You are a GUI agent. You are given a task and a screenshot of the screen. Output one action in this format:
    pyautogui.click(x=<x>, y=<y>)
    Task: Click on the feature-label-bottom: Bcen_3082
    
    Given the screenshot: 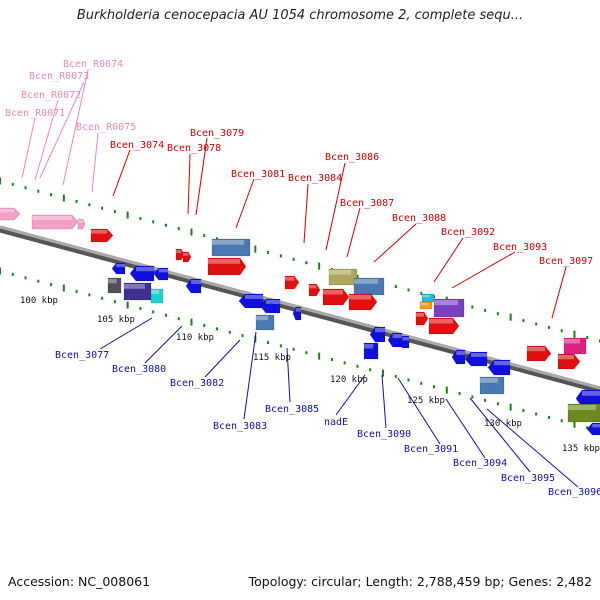 What is the action you would take?
    pyautogui.click(x=197, y=383)
    